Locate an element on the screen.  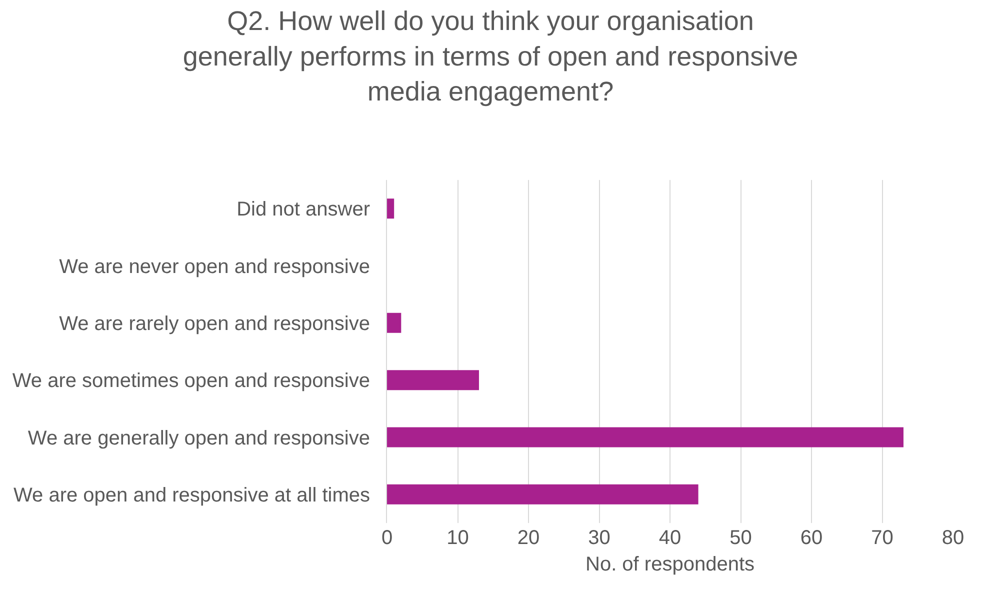
y-tick-label: We are sometimes open and responsive is located at coordinates (191, 381).